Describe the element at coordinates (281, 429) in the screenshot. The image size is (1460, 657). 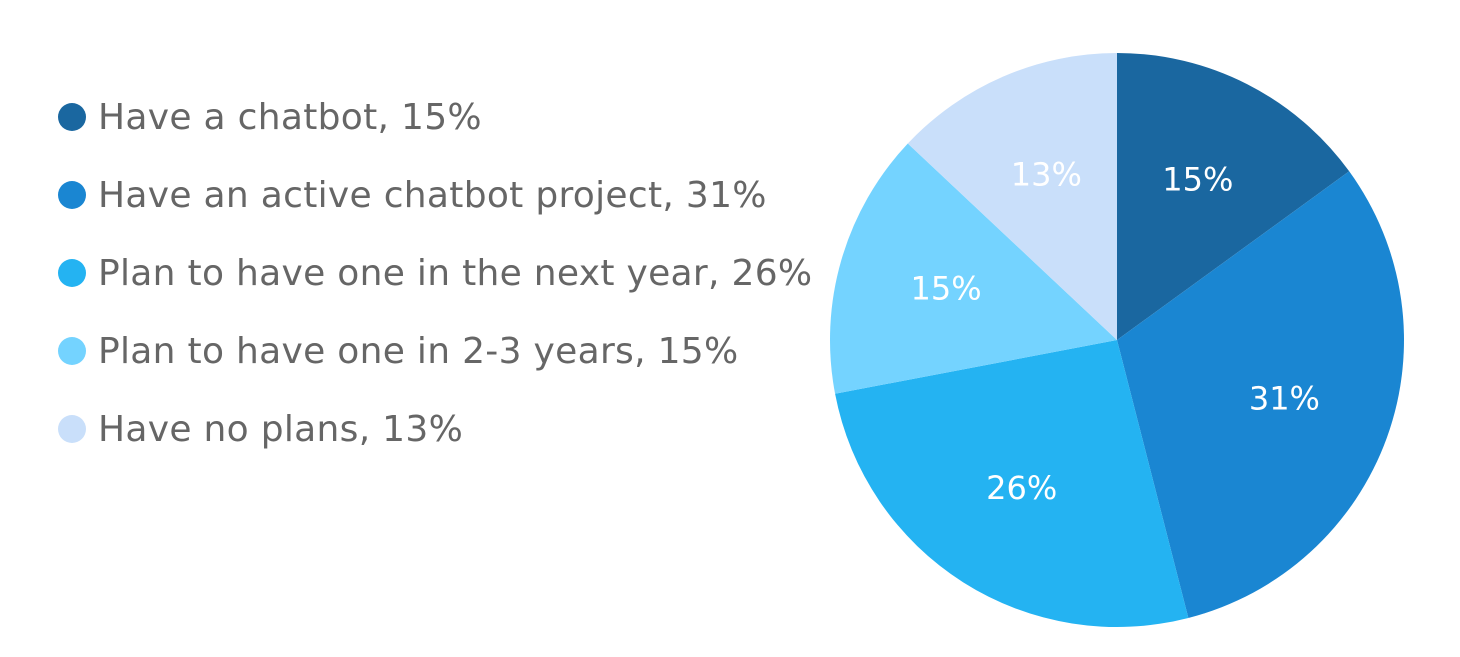
I see `legend-label: Have no plans, 13%` at that location.